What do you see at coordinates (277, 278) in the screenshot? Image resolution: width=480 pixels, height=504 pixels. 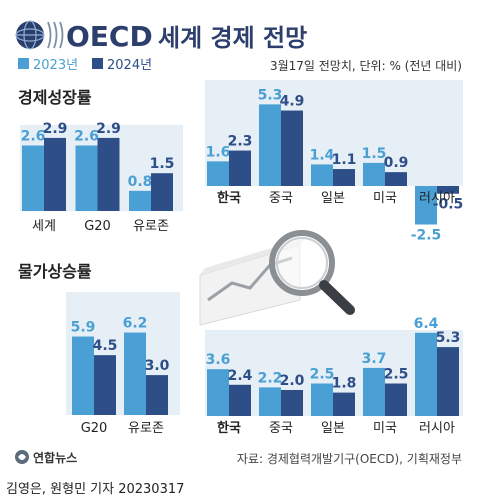 I see `magnifier-chart-icon` at bounding box center [277, 278].